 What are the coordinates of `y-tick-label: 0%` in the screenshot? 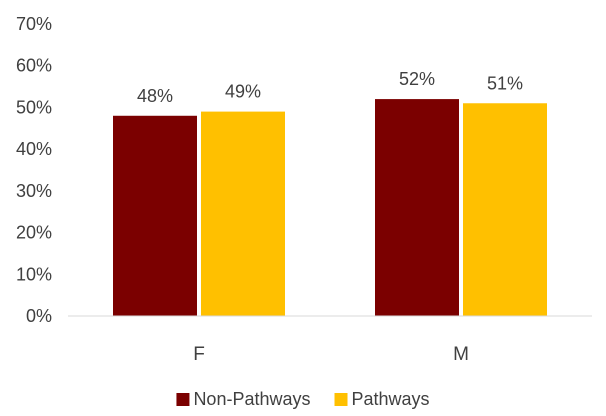 It's located at (39, 316).